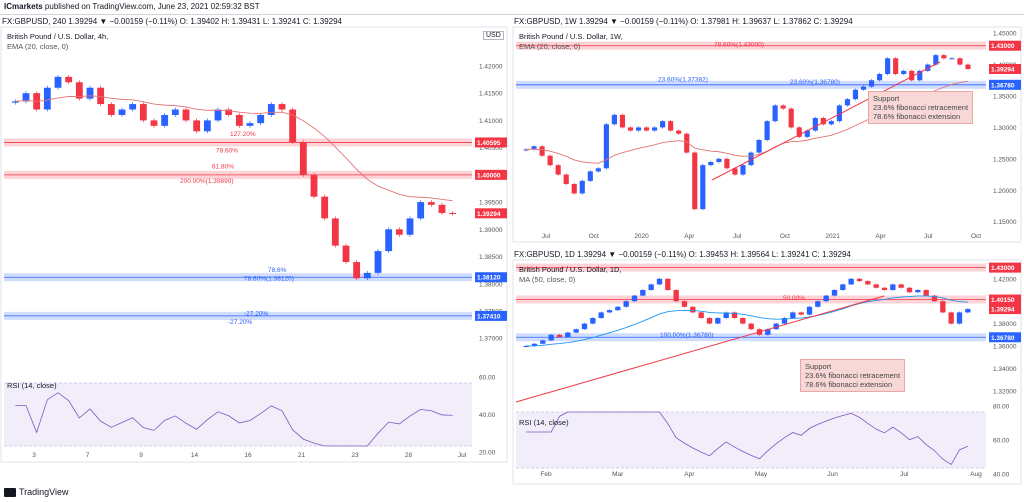 The image size is (1024, 502). I want to click on time-axis-label: 2020, so click(641, 236).